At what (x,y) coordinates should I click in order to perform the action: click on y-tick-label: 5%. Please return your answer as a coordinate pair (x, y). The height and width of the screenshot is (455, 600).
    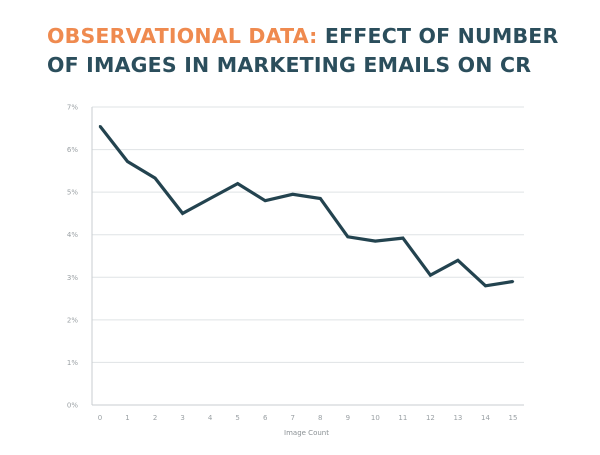
    Looking at the image, I should click on (72, 193).